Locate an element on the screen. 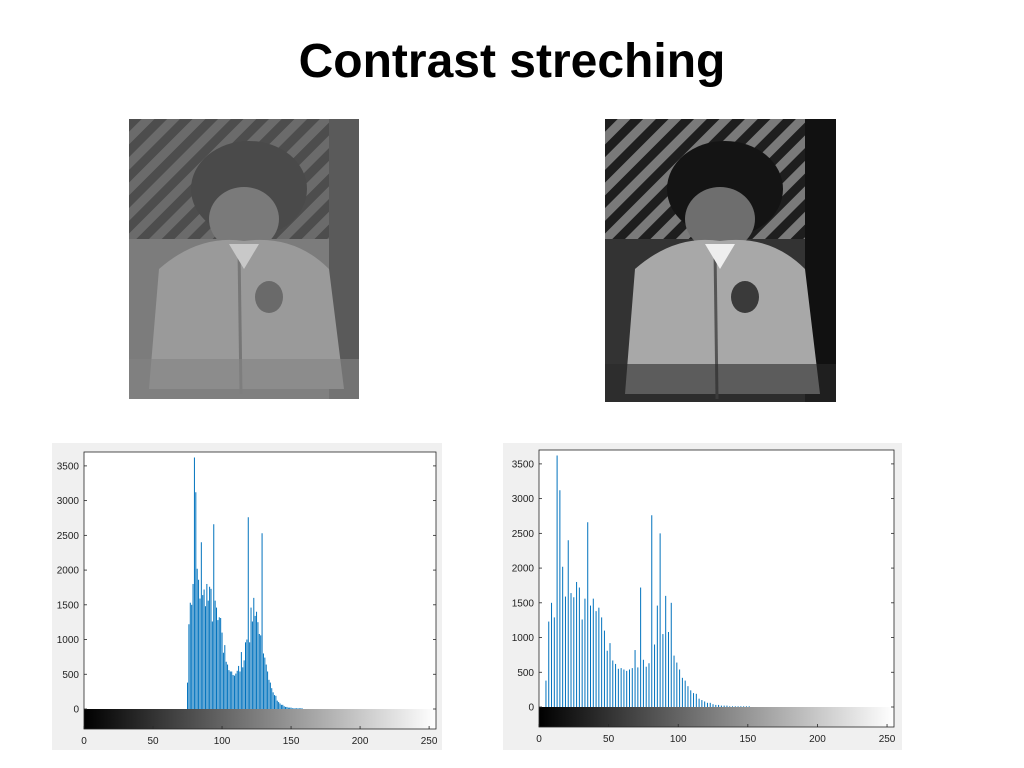 The width and height of the screenshot is (1024, 768). stretched-image is located at coordinates (720, 260).